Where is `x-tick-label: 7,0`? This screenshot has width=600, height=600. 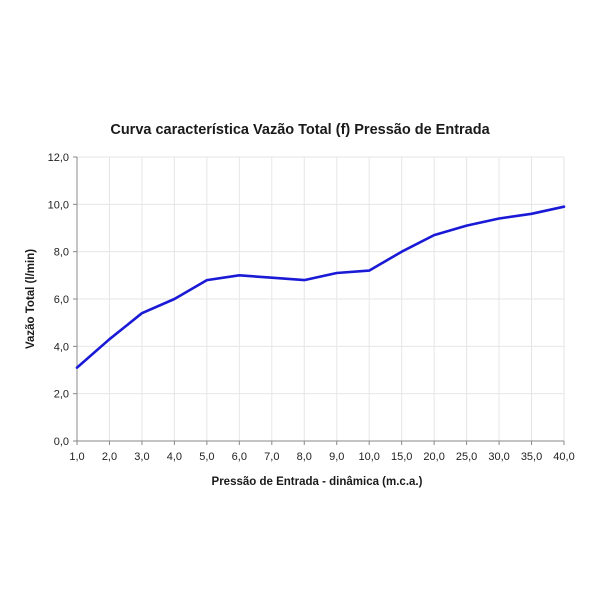
x-tick-label: 7,0 is located at coordinates (271, 457).